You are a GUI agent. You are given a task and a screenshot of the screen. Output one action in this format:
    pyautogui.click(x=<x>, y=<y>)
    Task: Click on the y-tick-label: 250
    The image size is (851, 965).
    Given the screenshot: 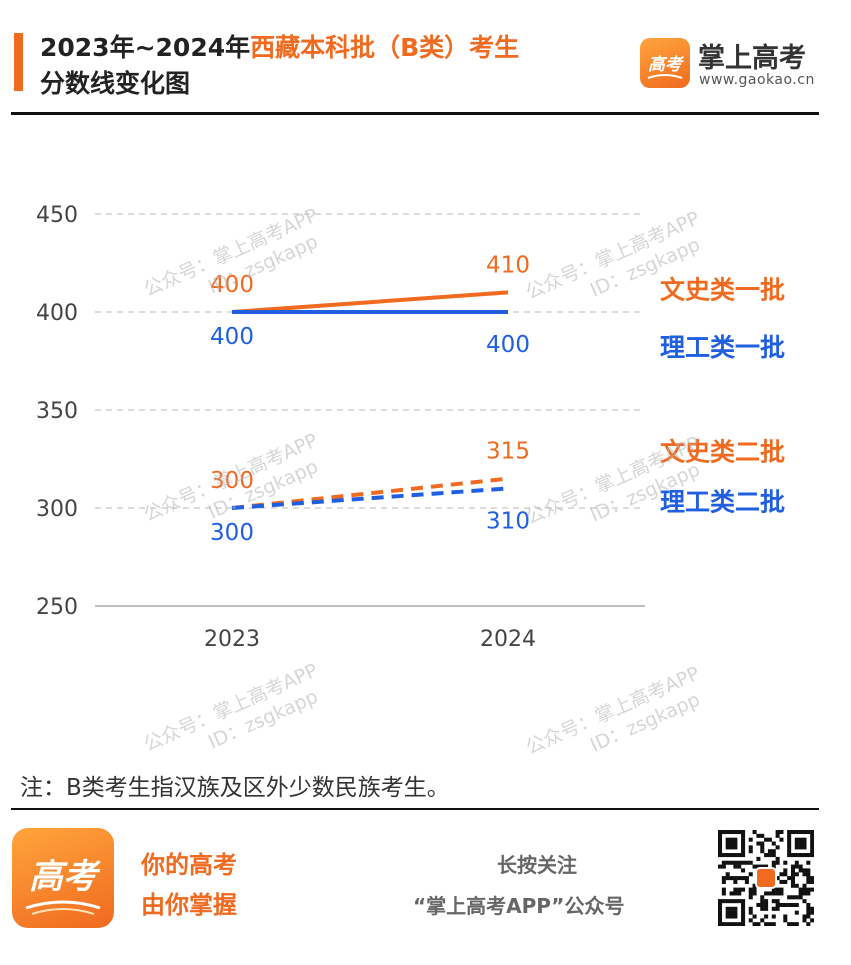 What is the action you would take?
    pyautogui.click(x=57, y=607)
    